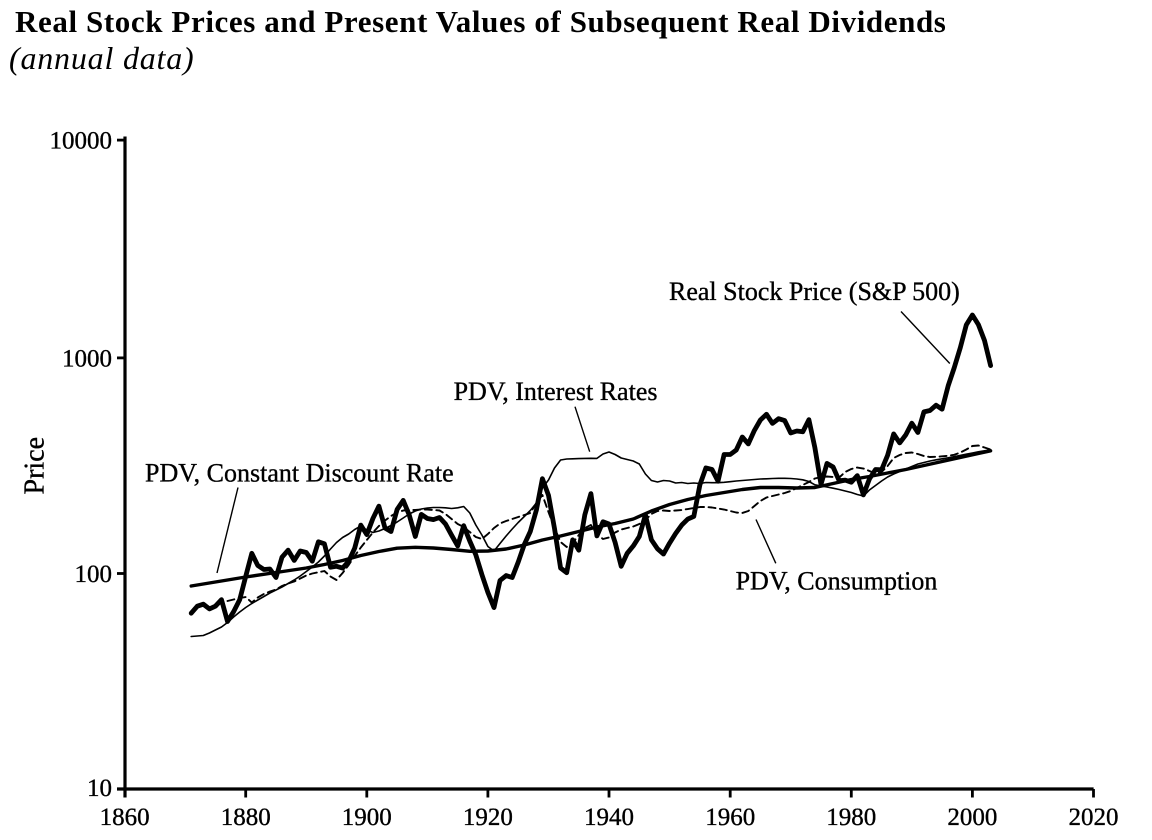 This screenshot has height=840, width=1152. What do you see at coordinates (81, 141) in the screenshot?
I see `svg-text: 10000` at bounding box center [81, 141].